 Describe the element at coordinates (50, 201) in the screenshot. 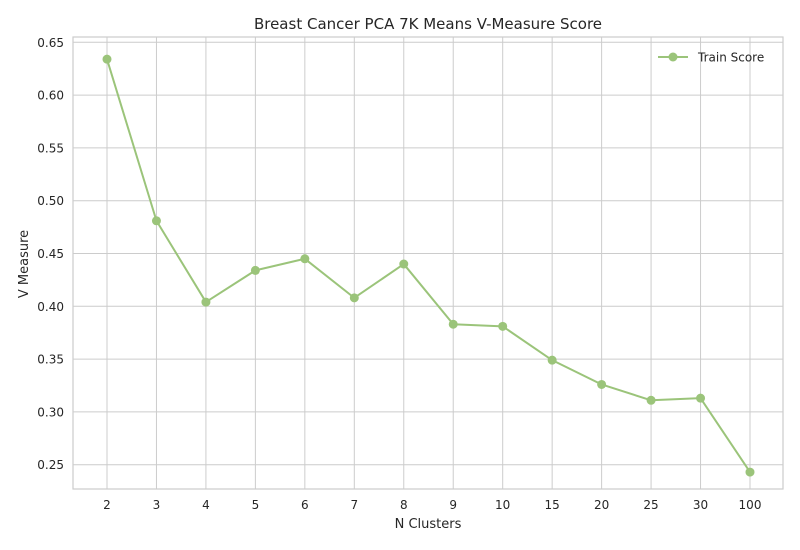

I see `y-tick-label: 0.50` at that location.